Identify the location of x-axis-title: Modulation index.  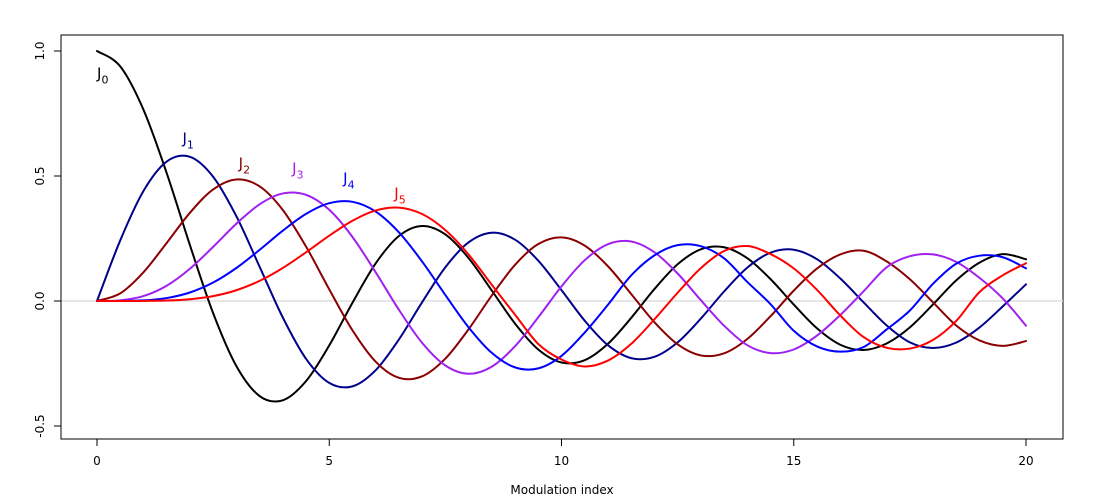
(561, 490).